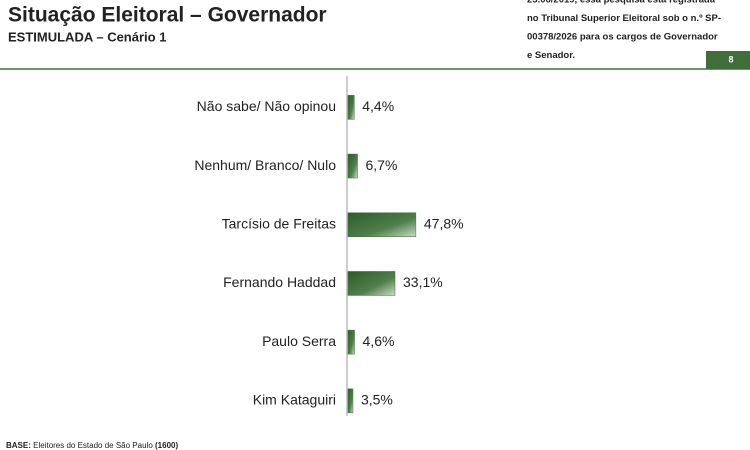 Image resolution: width=750 pixels, height=450 pixels. What do you see at coordinates (87, 36) in the screenshot?
I see `chart-subtitle: ESTIMULADA – Cenário 1` at bounding box center [87, 36].